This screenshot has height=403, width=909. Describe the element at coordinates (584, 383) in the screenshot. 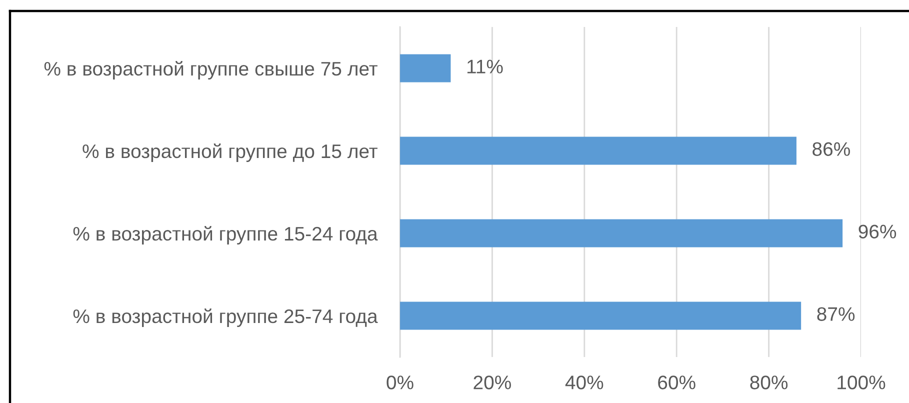

I see `x-tick-label: 40%` at that location.